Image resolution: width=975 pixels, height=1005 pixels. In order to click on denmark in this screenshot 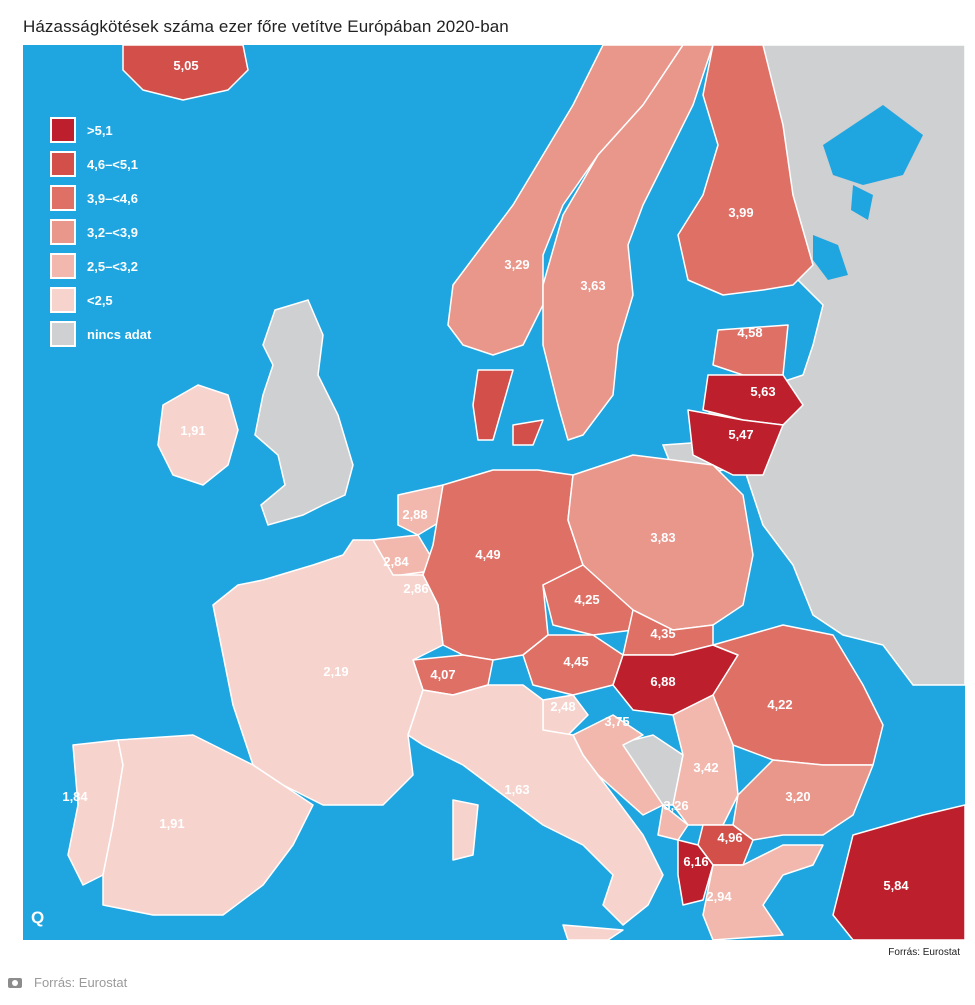, I will do `click(508, 407)`.